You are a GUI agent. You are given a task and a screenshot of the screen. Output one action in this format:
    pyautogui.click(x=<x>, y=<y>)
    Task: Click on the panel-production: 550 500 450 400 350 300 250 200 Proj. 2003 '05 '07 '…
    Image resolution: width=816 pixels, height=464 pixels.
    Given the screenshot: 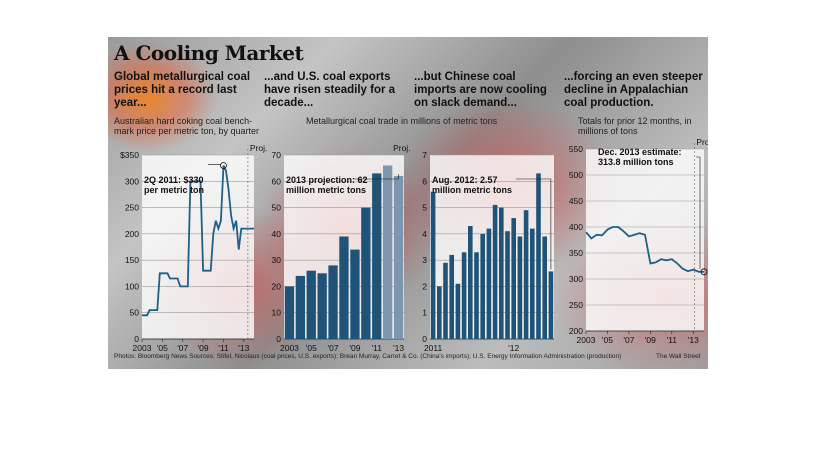 What is the action you would take?
    pyautogui.click(x=633, y=245)
    